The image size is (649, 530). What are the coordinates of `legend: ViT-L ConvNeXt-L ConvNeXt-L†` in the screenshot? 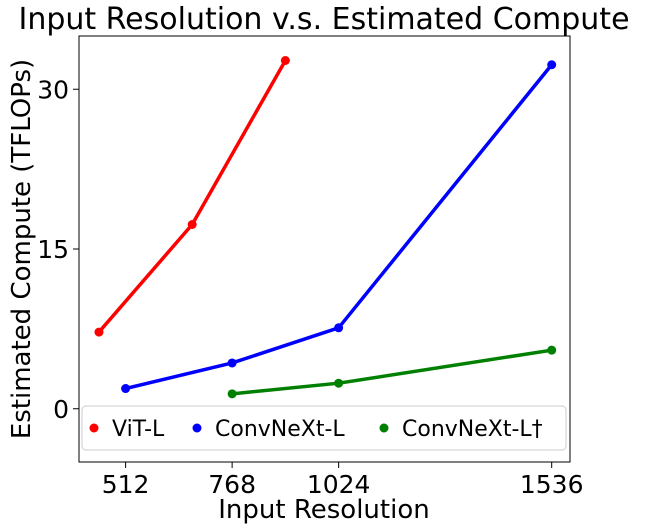 It's located at (324, 428).